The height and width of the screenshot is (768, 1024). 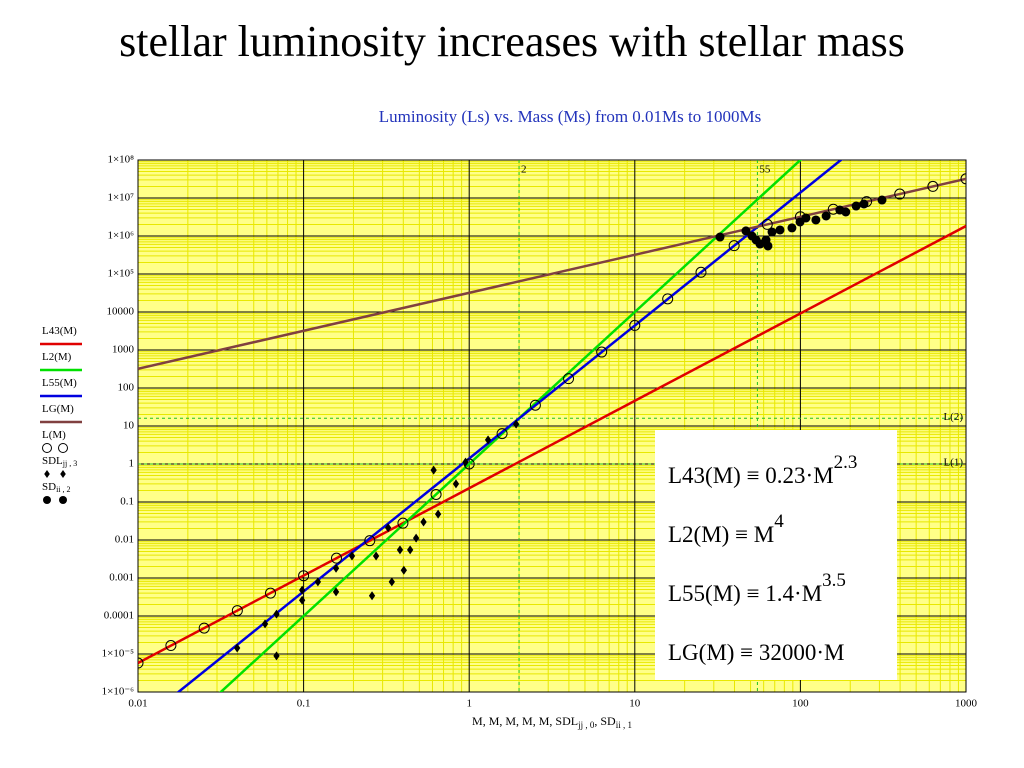 What do you see at coordinates (834, 580) in the screenshot?
I see `formula-exponent: 3.5` at bounding box center [834, 580].